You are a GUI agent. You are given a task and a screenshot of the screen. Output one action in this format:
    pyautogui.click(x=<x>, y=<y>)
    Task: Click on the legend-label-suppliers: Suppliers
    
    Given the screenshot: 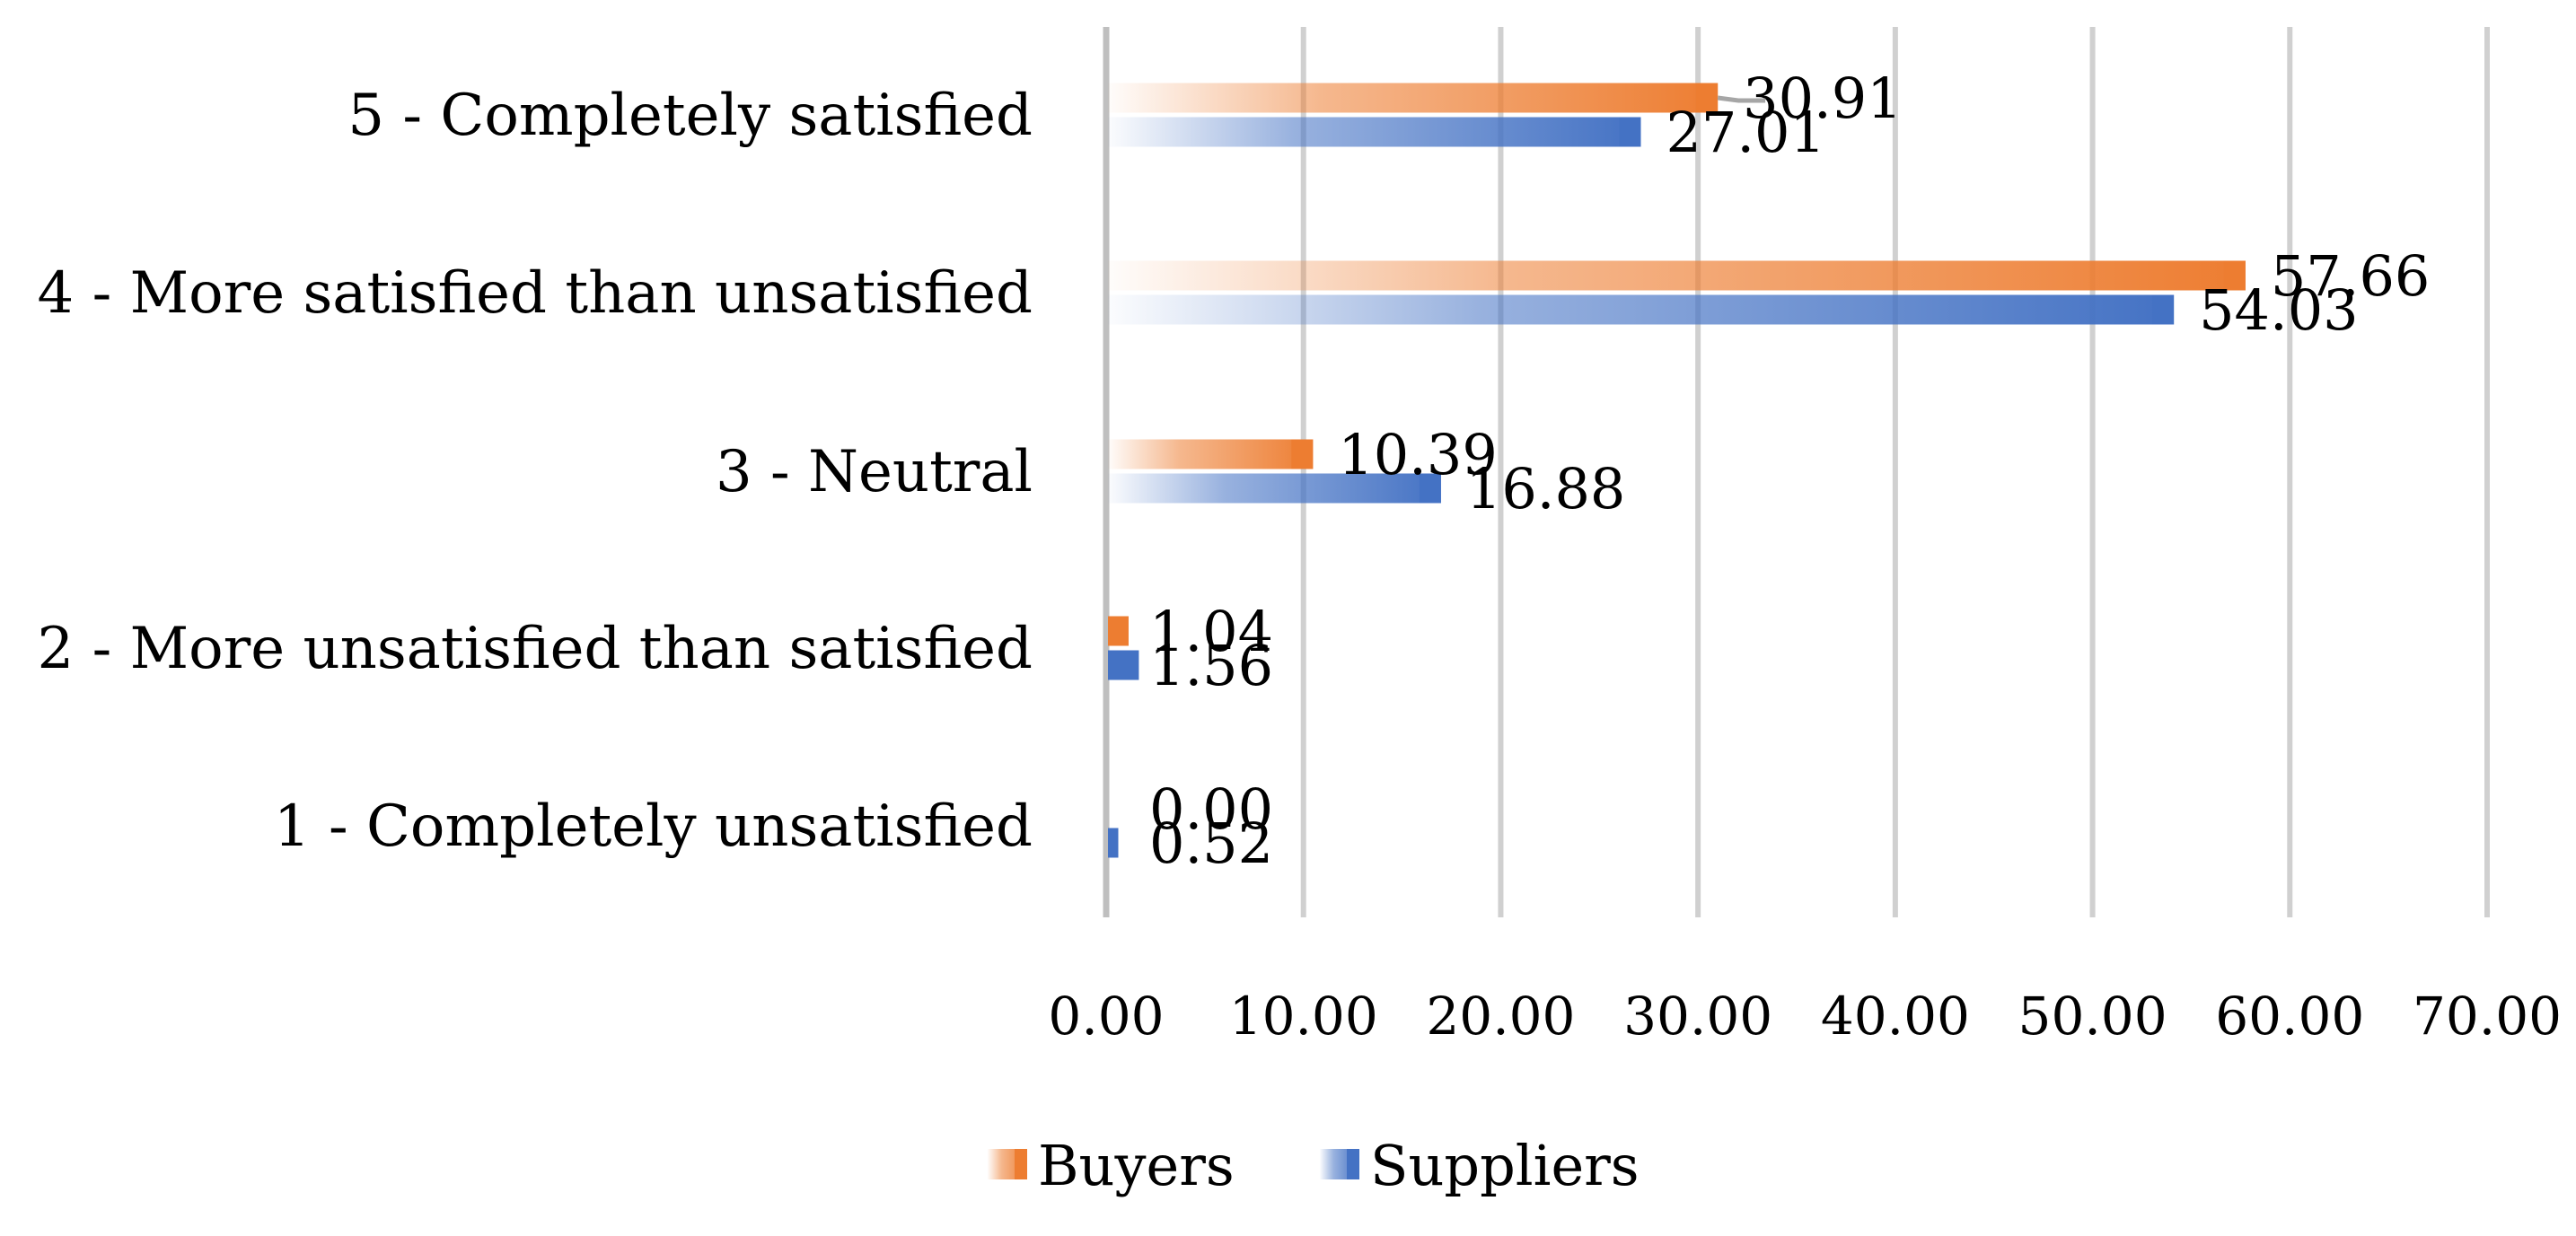 What is the action you would take?
    pyautogui.click(x=1505, y=1165)
    